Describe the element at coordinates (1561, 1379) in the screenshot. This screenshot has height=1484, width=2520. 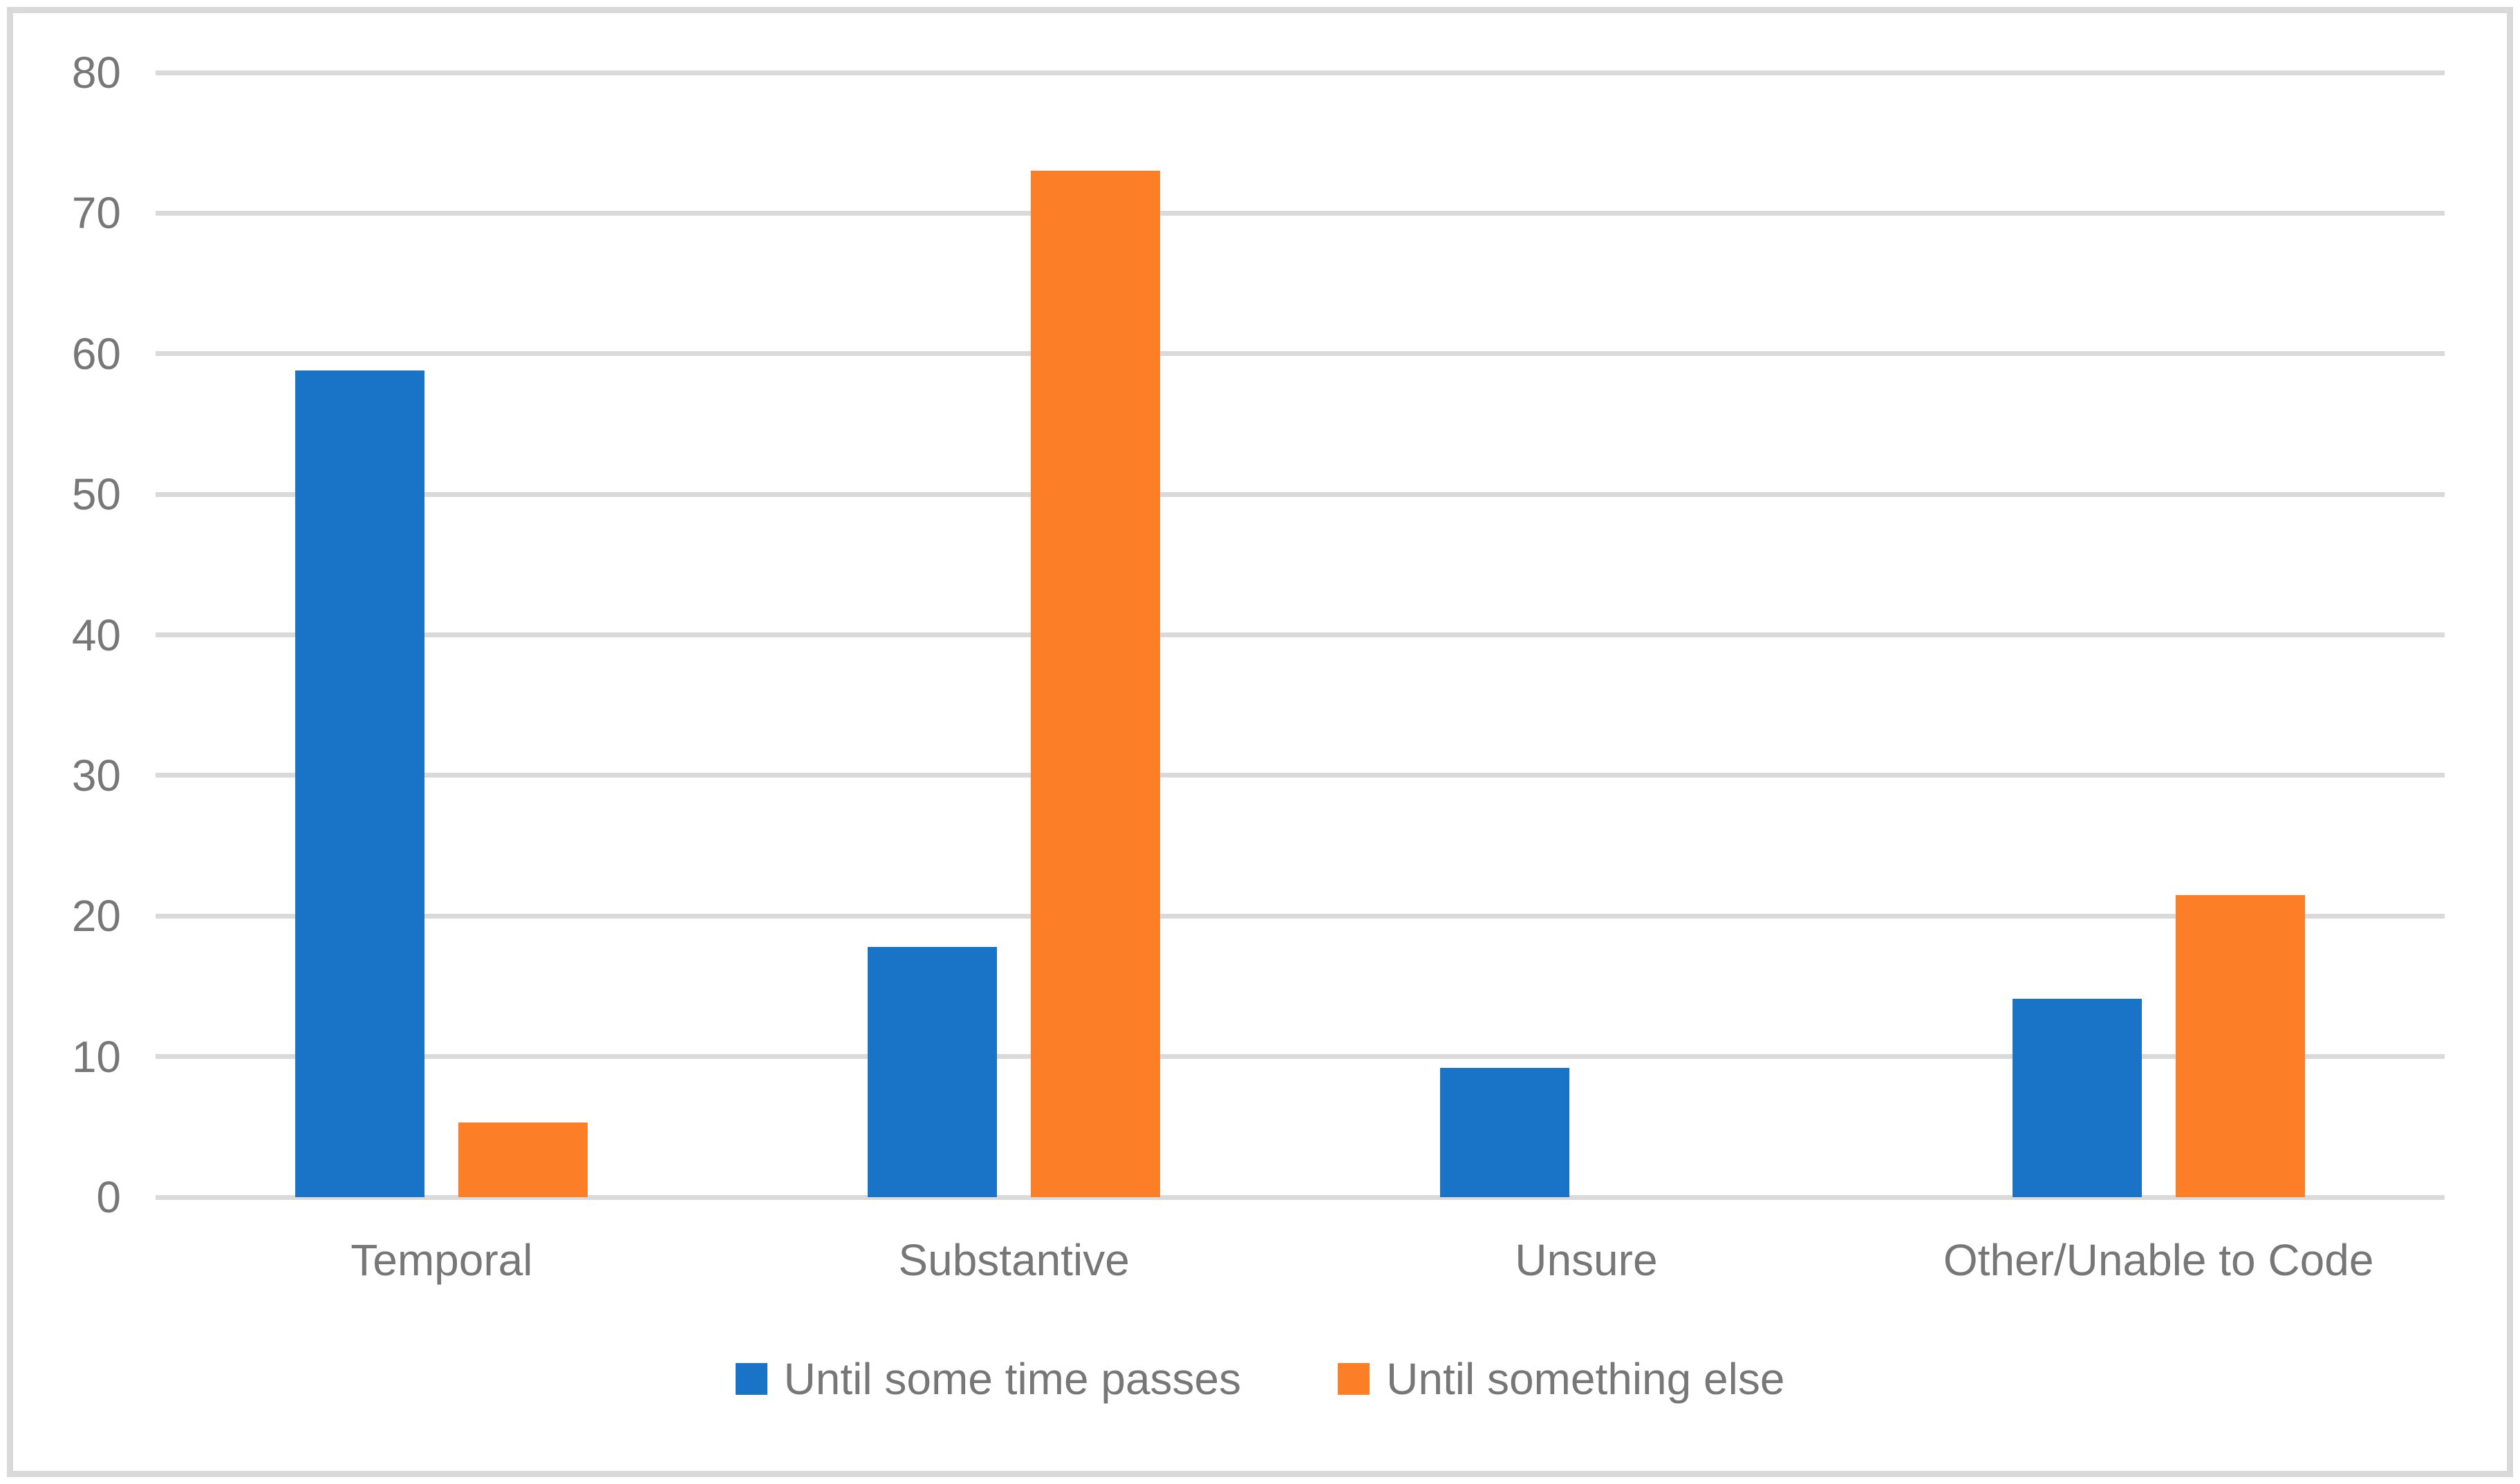
I see `legend-item: Until something else` at that location.